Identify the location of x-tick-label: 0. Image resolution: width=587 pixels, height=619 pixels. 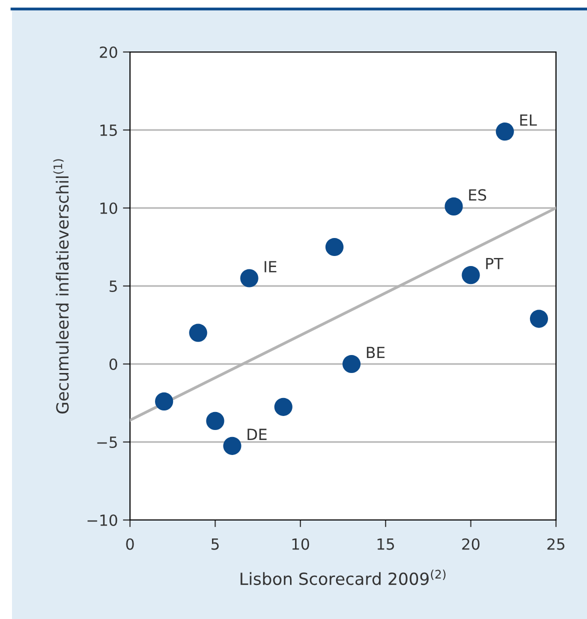
(130, 544).